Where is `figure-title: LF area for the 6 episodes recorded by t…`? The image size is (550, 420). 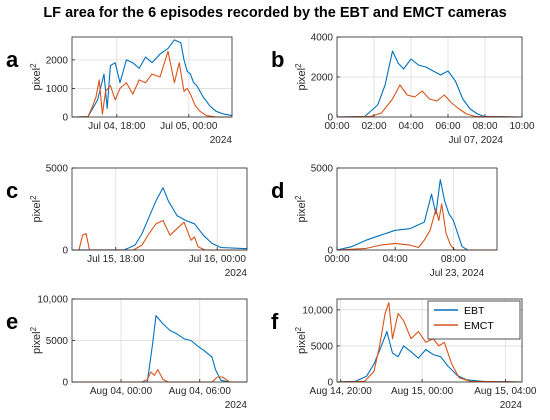
figure-title: LF area for the 6 episodes recorded by t… is located at coordinates (274, 13).